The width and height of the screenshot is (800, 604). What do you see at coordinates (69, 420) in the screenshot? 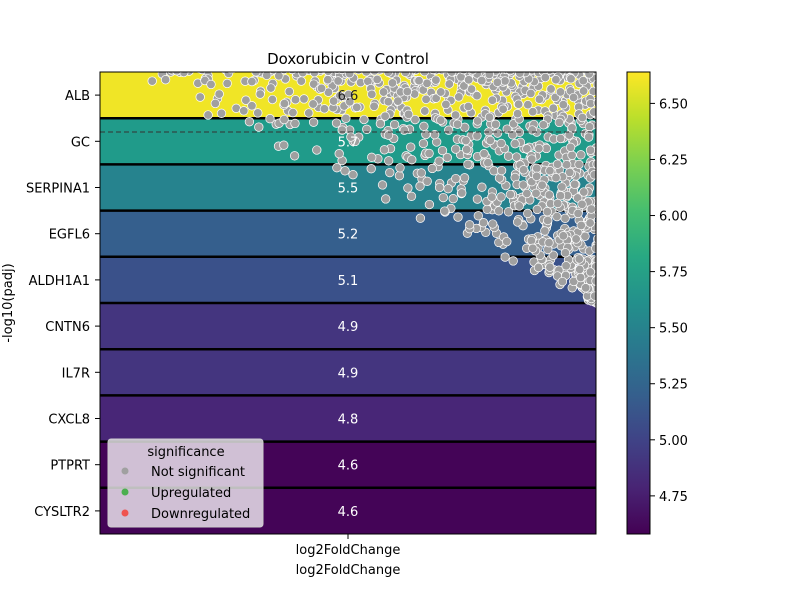
I see `y-tick-label: CXCL8` at bounding box center [69, 420].